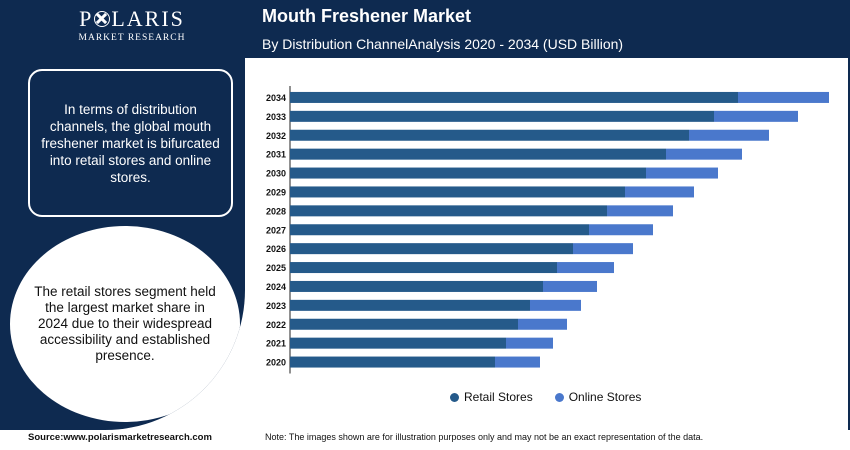 The height and width of the screenshot is (450, 850). I want to click on y-tick-label: 2022, so click(276, 325).